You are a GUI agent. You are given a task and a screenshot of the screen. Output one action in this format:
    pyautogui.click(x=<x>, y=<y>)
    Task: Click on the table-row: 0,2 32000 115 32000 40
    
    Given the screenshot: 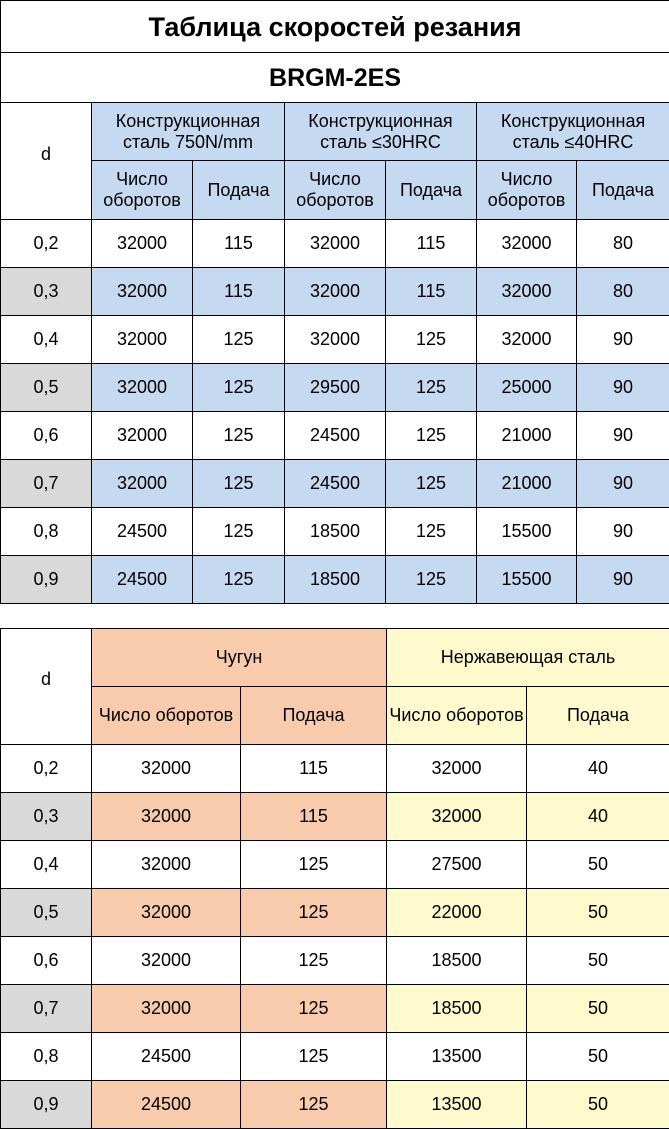 What is the action you would take?
    pyautogui.click(x=334, y=768)
    